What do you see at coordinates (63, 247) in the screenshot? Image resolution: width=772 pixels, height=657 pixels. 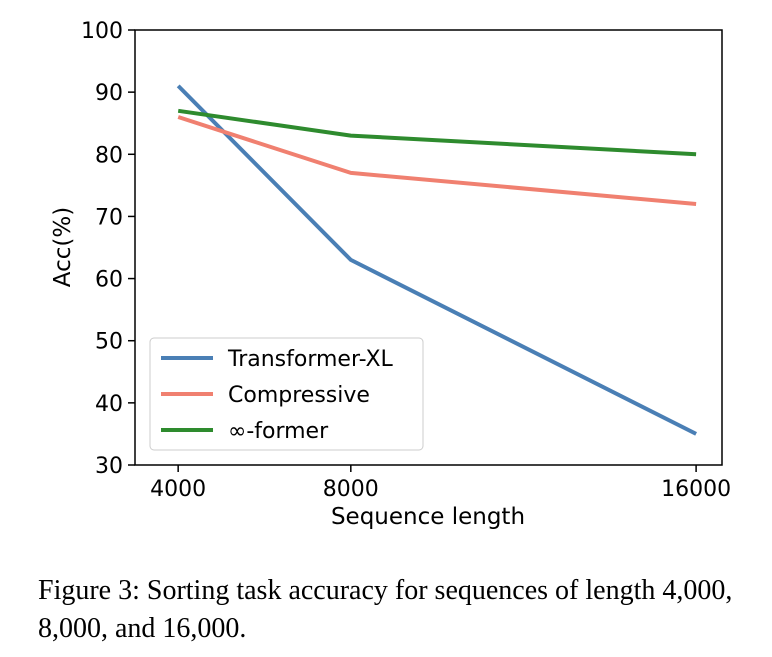 I see `y-axis-label: Acc(%)` at bounding box center [63, 247].